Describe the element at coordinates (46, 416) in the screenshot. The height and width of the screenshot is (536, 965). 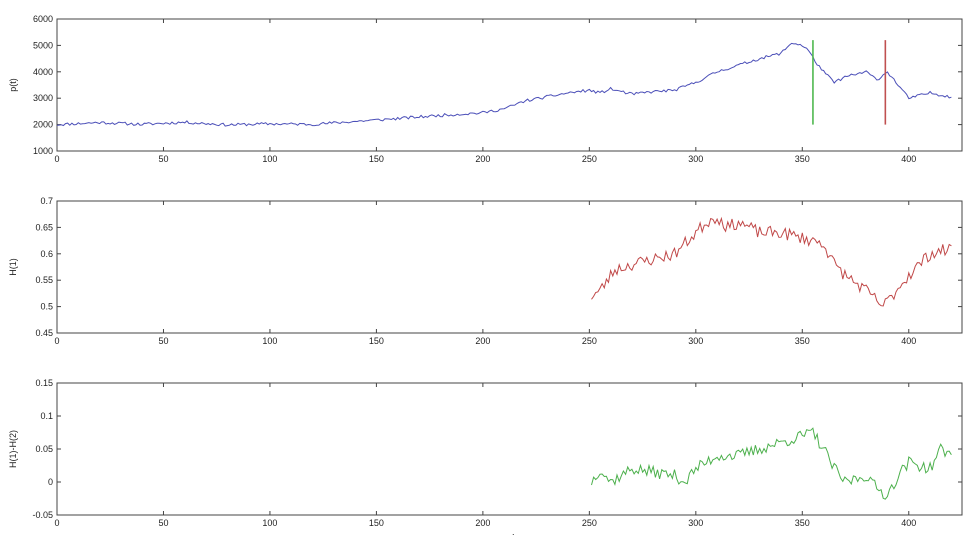
I see `y-tick-label: 0.1` at that location.